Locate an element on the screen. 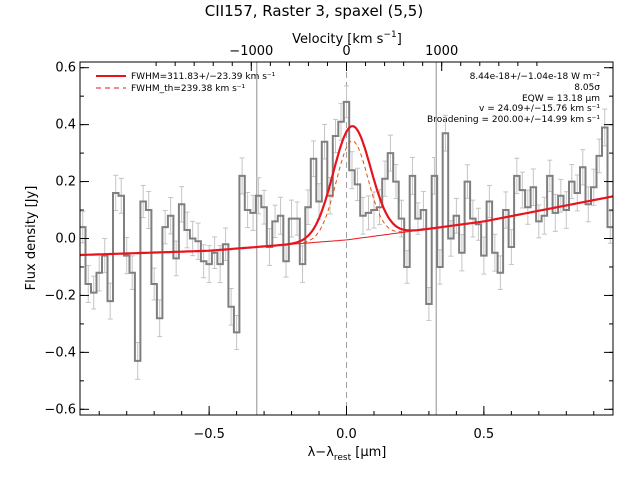 This screenshot has width=640, height=484. y-tick-label: −0.4 is located at coordinates (60, 352).